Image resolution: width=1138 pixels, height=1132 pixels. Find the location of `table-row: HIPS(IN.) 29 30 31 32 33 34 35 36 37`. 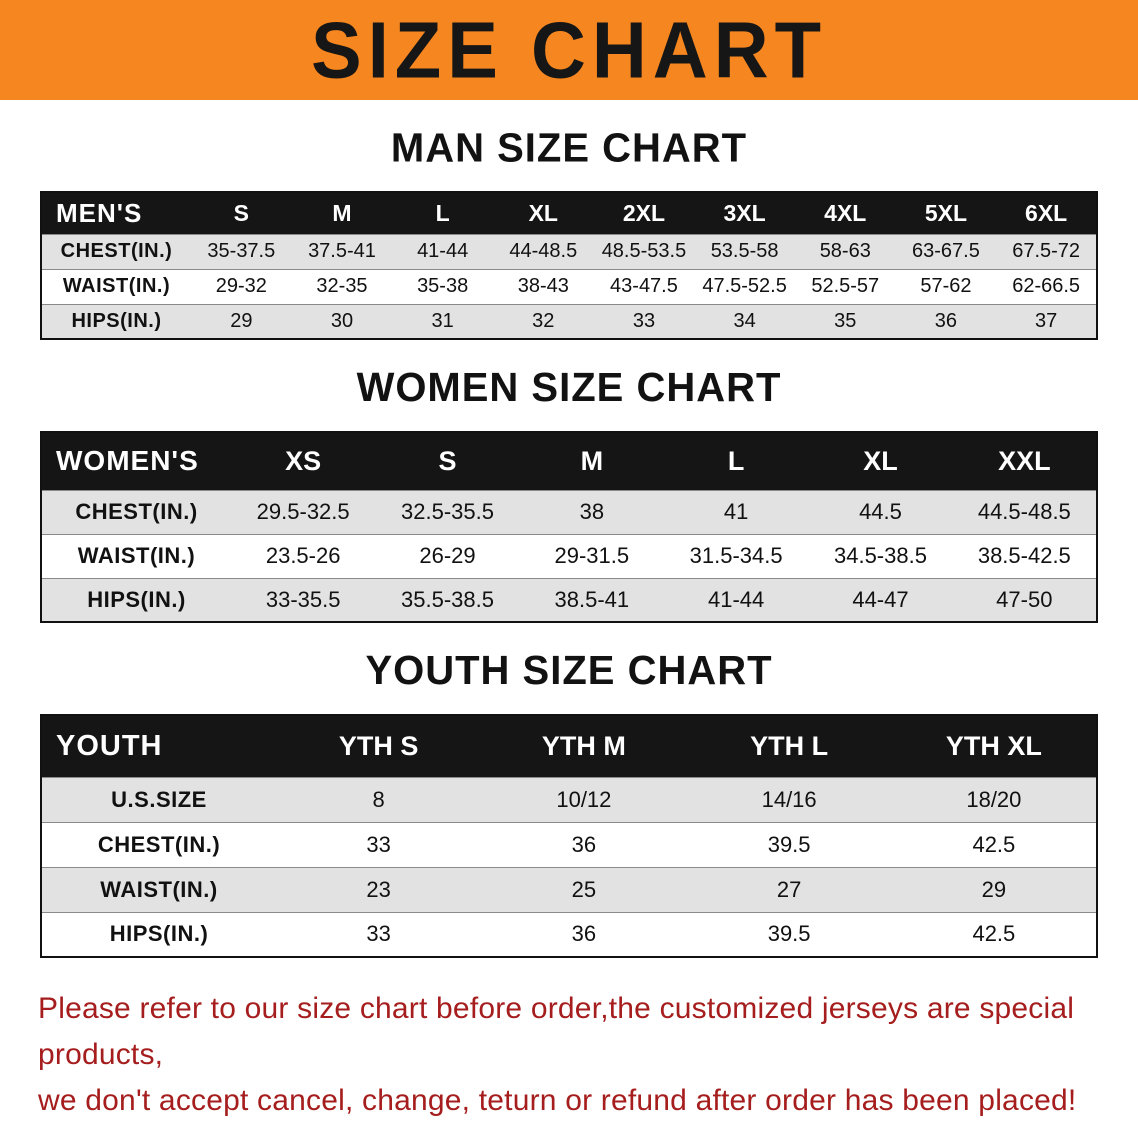

table-row: HIPS(IN.) 29 30 31 32 33 34 35 36 37 is located at coordinates (569, 321).